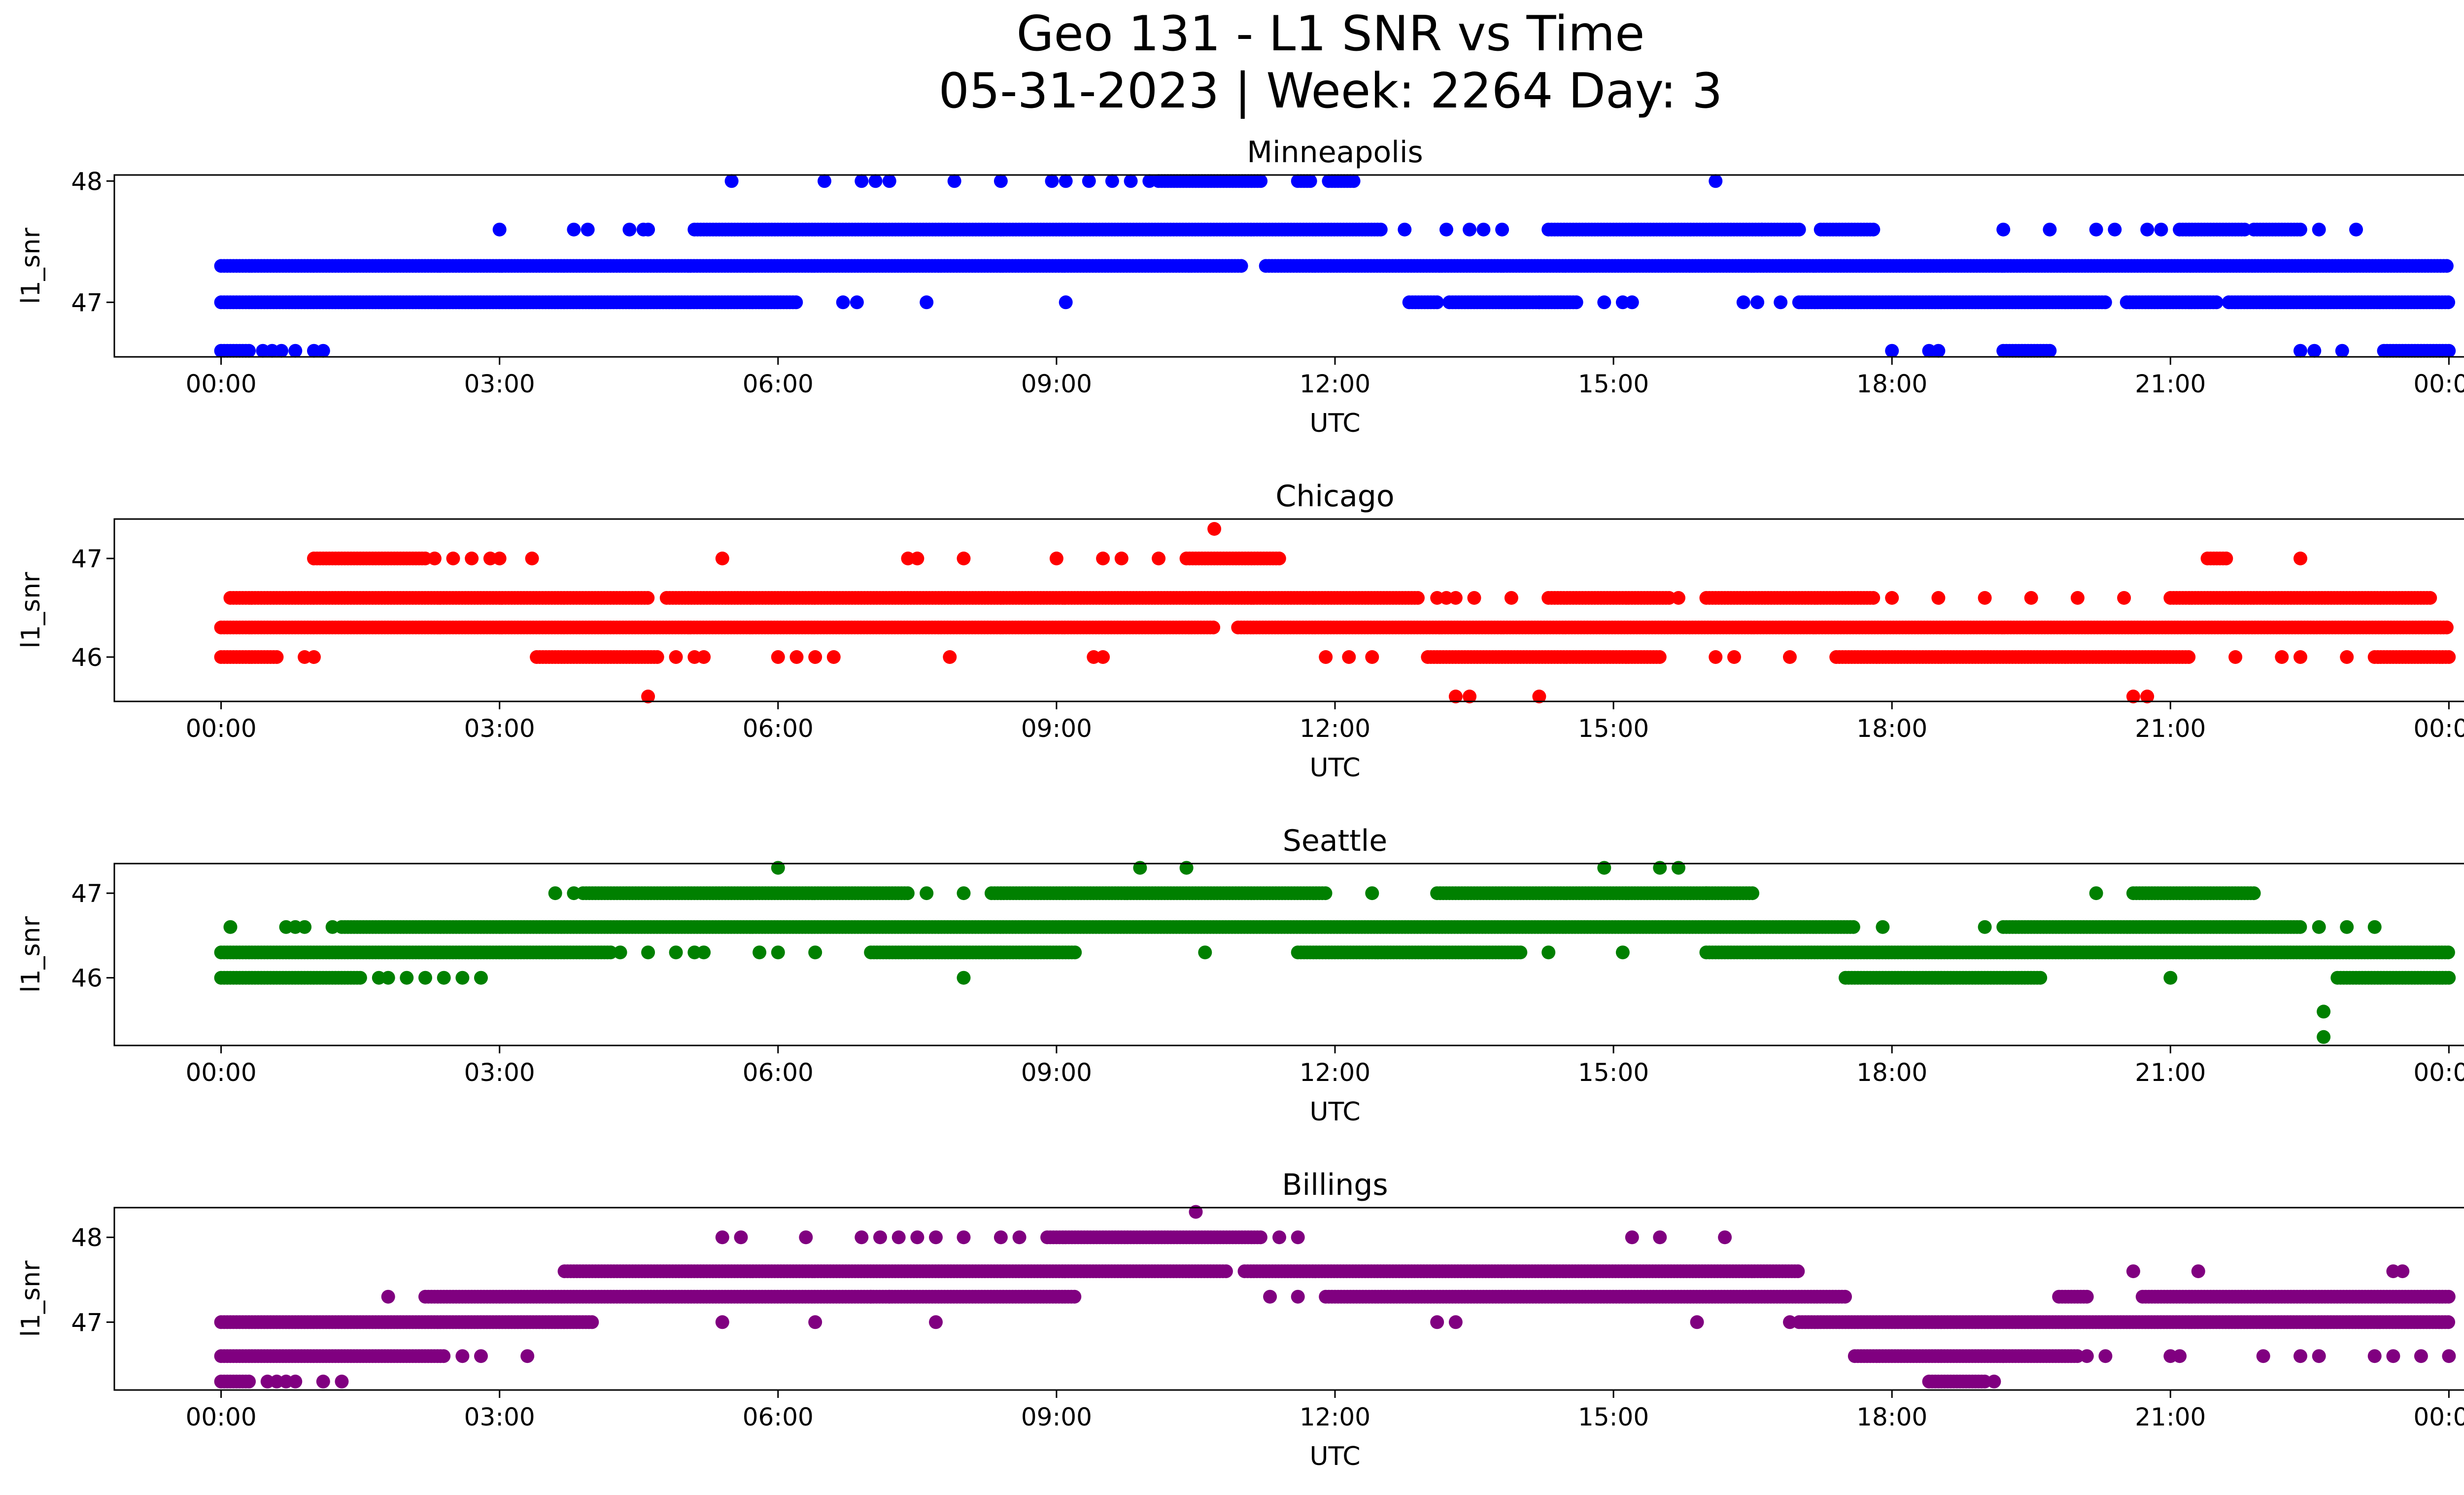 This screenshot has width=2464, height=1495. I want to click on y-axis-label: l1_snr, so click(31, 265).